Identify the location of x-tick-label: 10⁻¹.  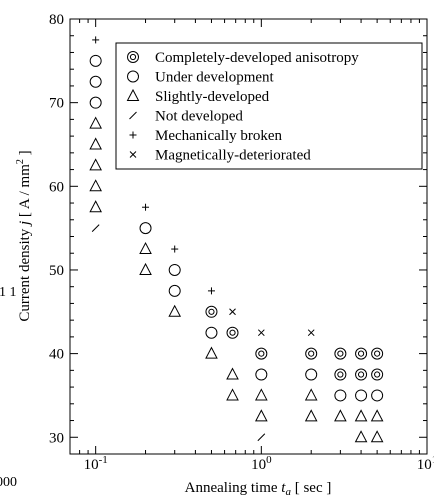
(96, 463).